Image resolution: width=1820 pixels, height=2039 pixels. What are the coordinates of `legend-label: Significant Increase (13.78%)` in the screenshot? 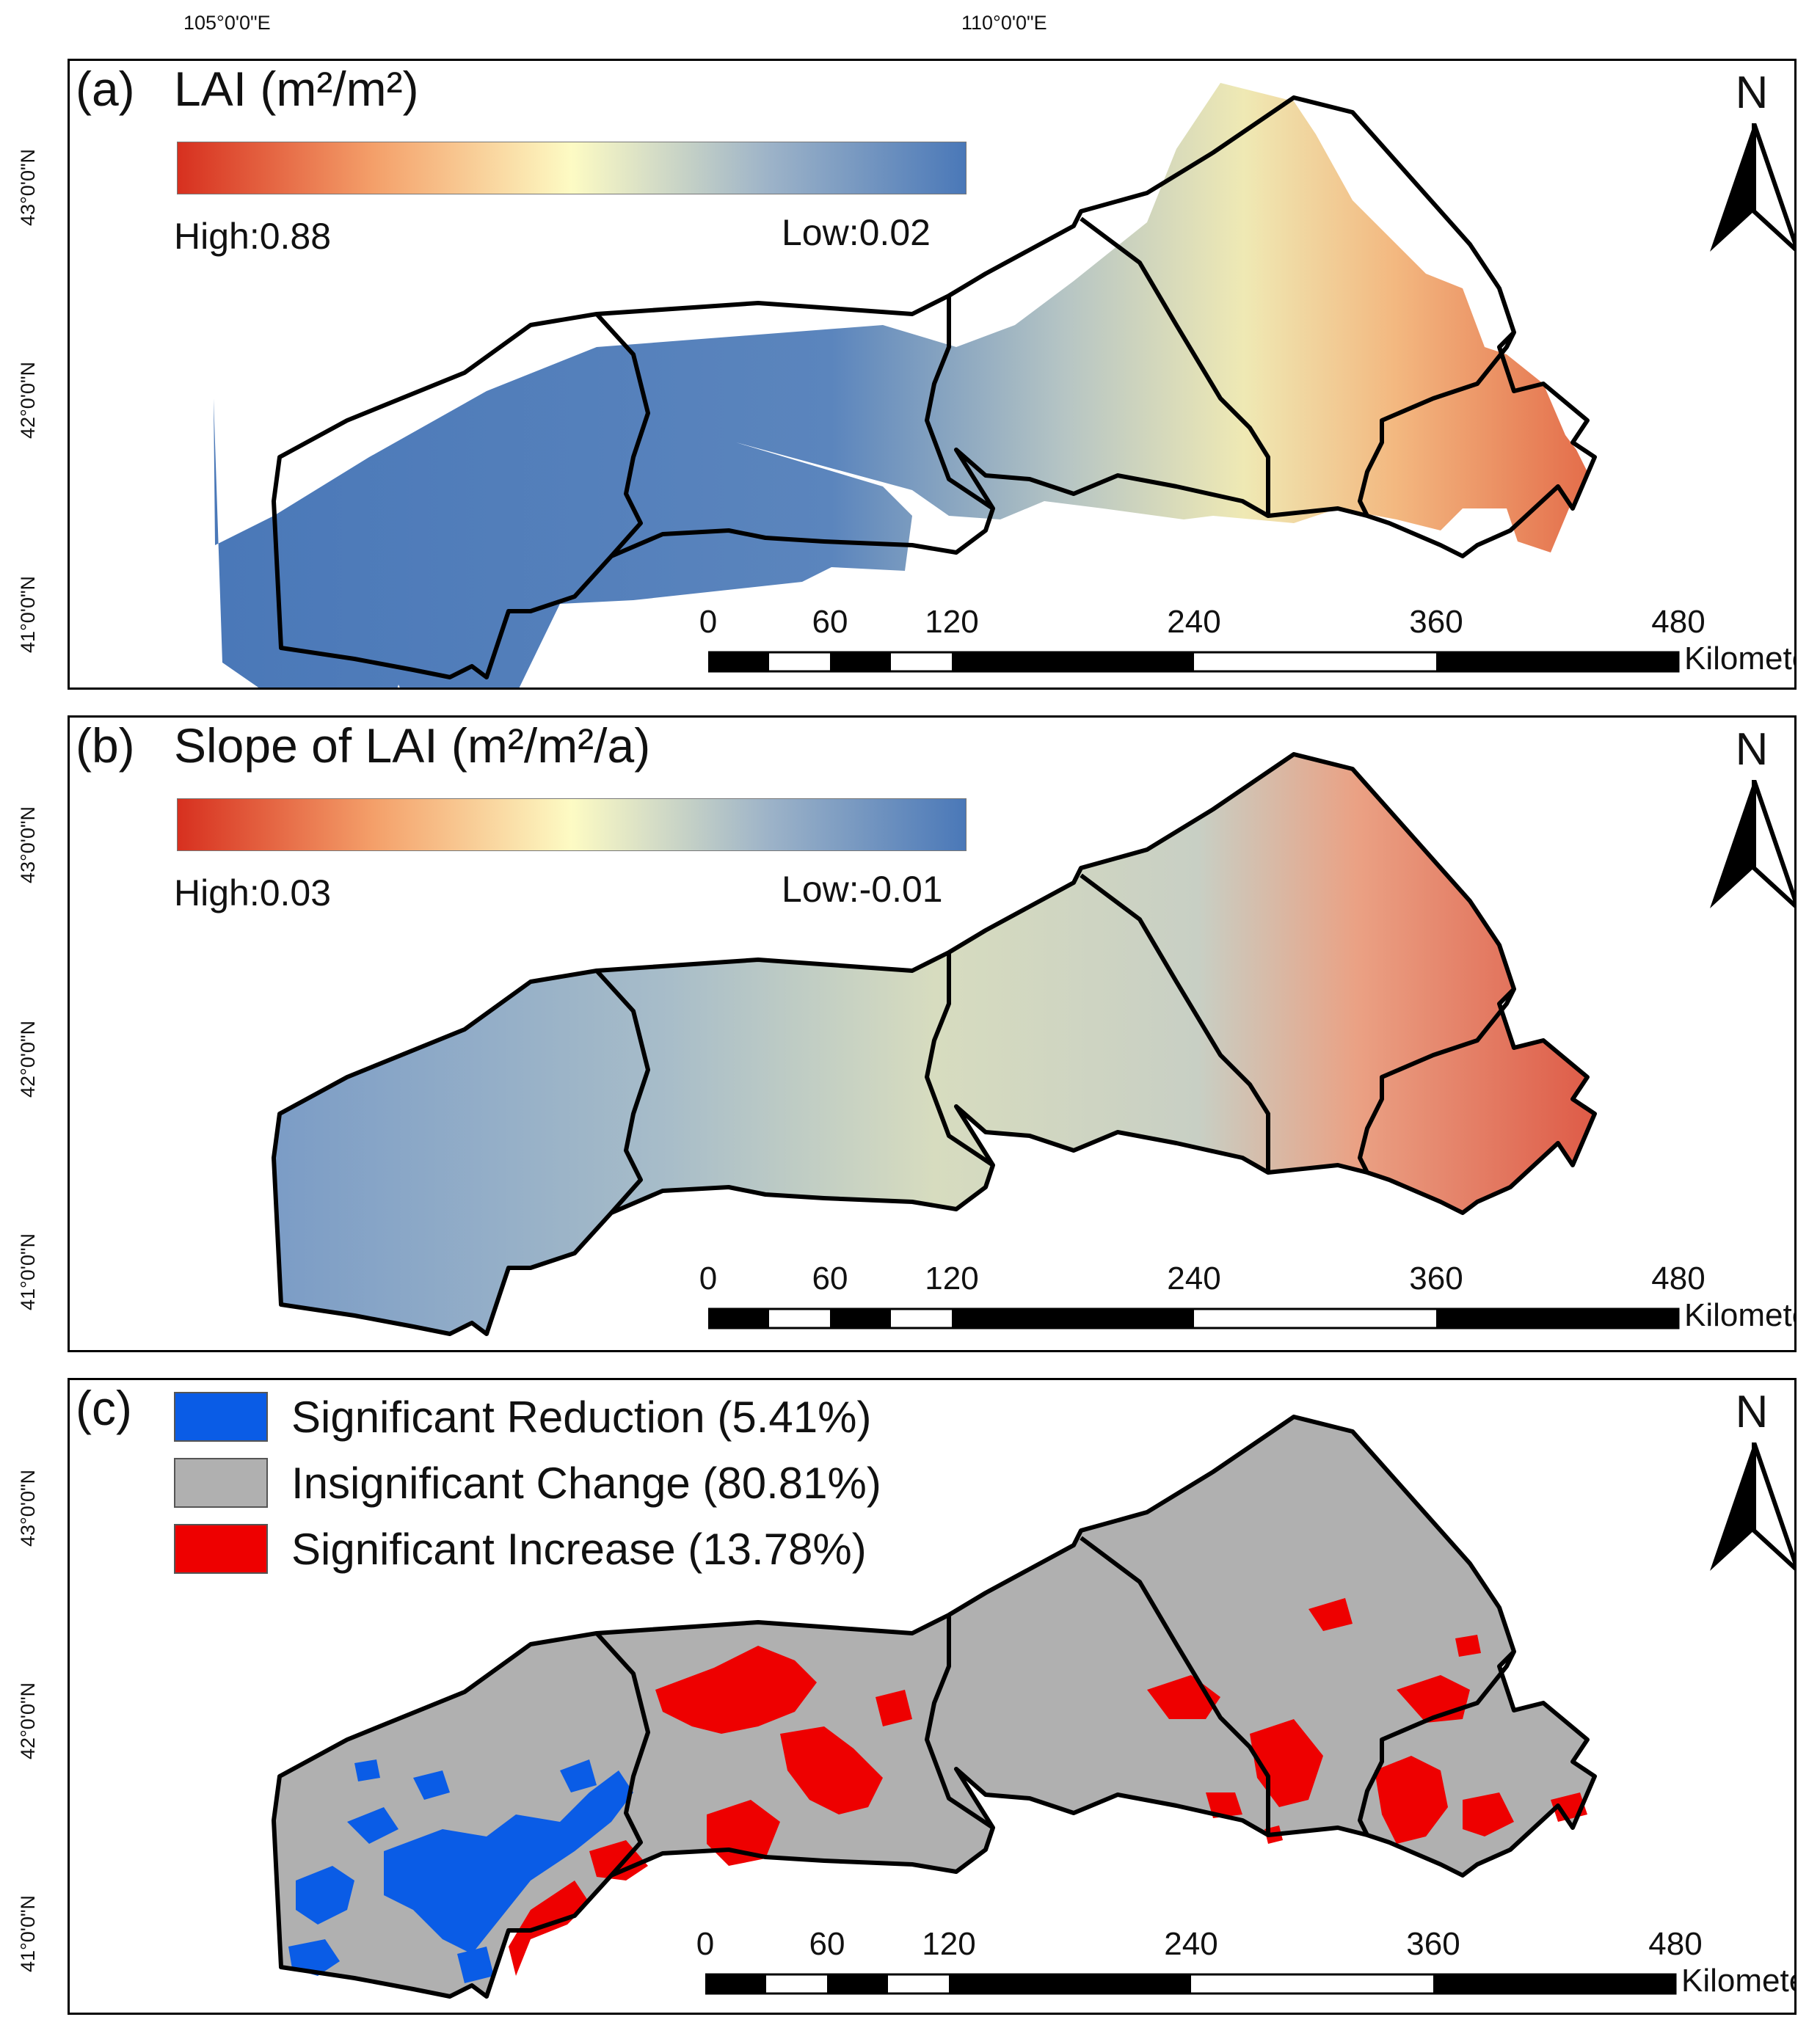 It's located at (579, 1549).